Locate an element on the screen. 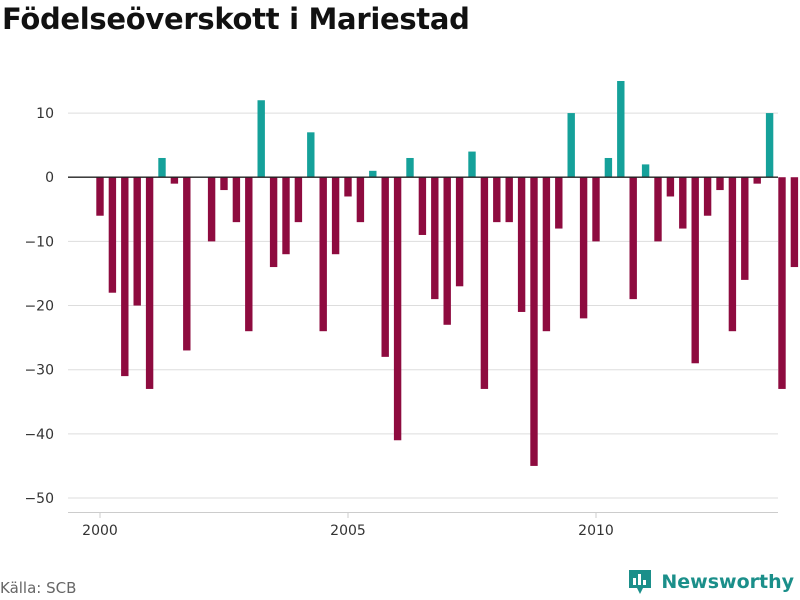 This screenshot has height=600, width=800. newsworthy-logo-icon is located at coordinates (640, 582).